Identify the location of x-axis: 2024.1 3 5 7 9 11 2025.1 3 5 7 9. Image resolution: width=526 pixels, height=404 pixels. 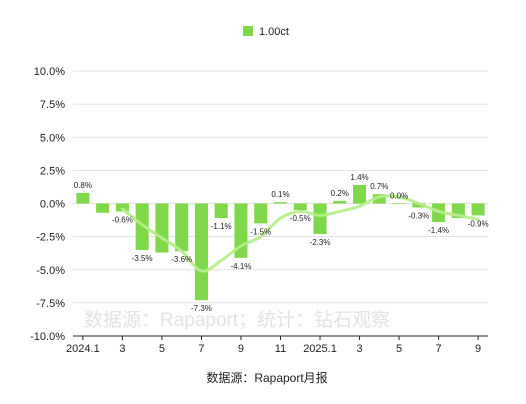
(273, 345).